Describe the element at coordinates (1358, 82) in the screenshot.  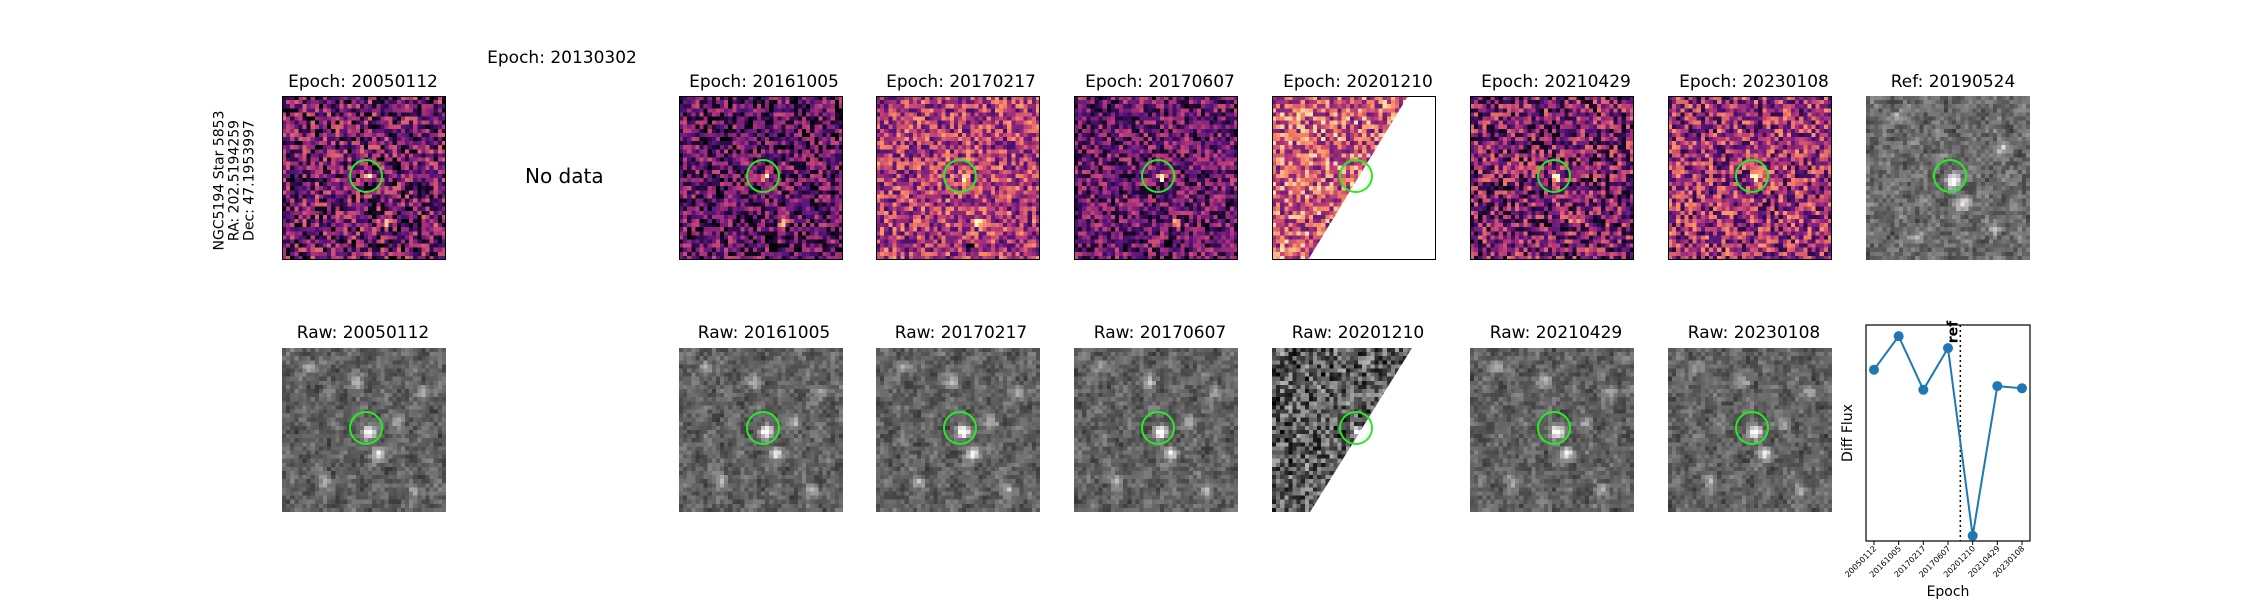
I see `panel-title-epoch-20201210: Epoch: 20201210` at that location.